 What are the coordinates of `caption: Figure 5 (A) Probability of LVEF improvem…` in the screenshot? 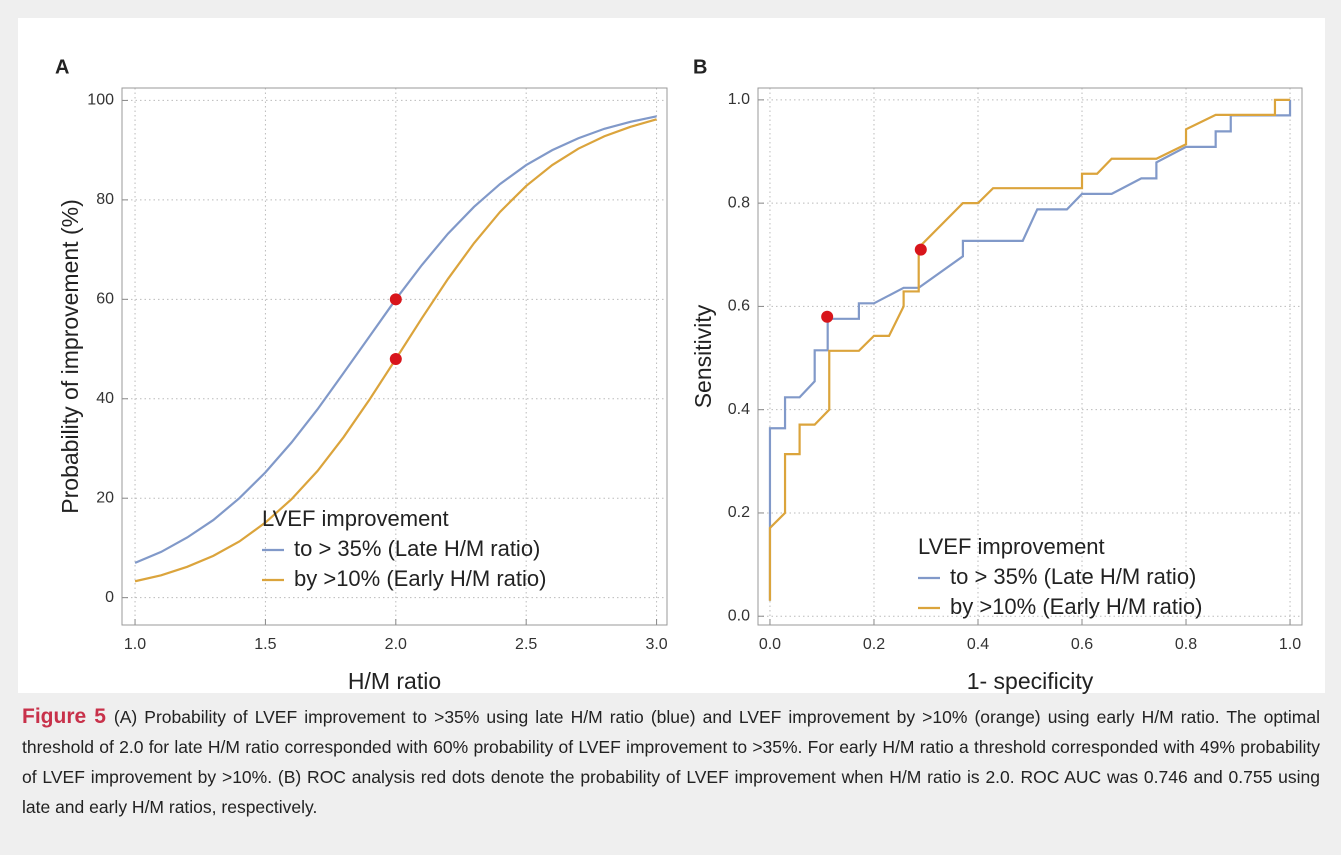 It's located at (671, 762).